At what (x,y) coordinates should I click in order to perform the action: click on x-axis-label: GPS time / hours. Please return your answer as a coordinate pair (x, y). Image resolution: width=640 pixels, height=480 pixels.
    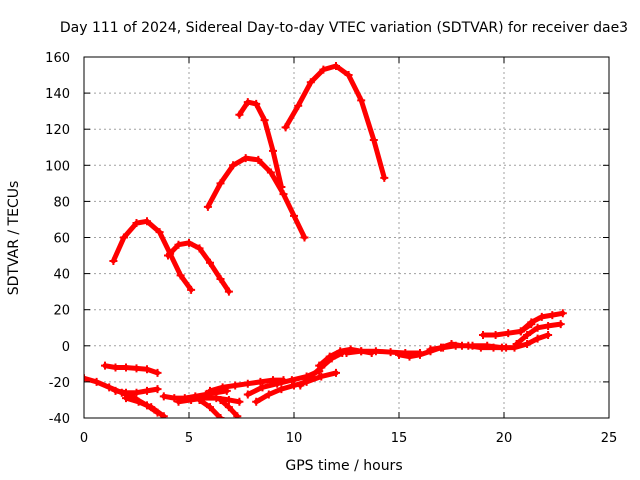
    Looking at the image, I should click on (343, 466).